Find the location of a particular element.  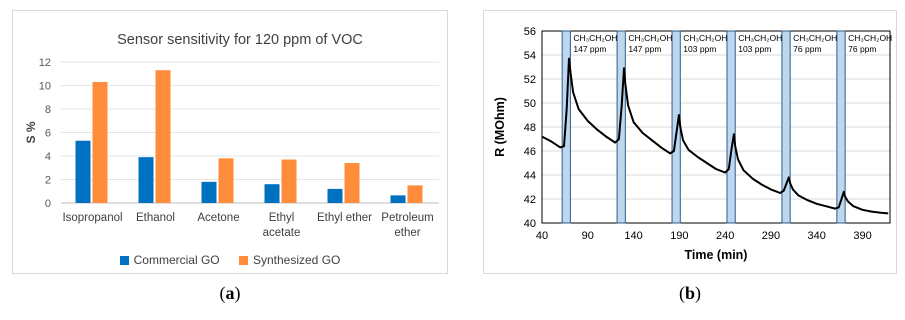

y-tick-label: 54 is located at coordinates (530, 56).